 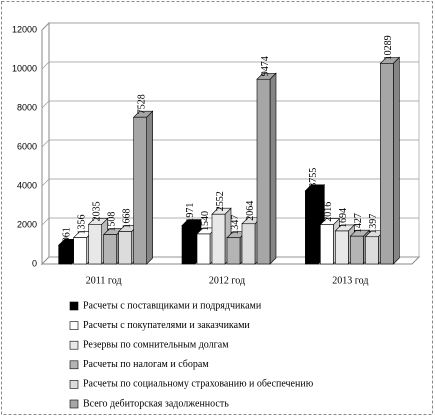 I want to click on data-label: 1540, so click(x=205, y=221).